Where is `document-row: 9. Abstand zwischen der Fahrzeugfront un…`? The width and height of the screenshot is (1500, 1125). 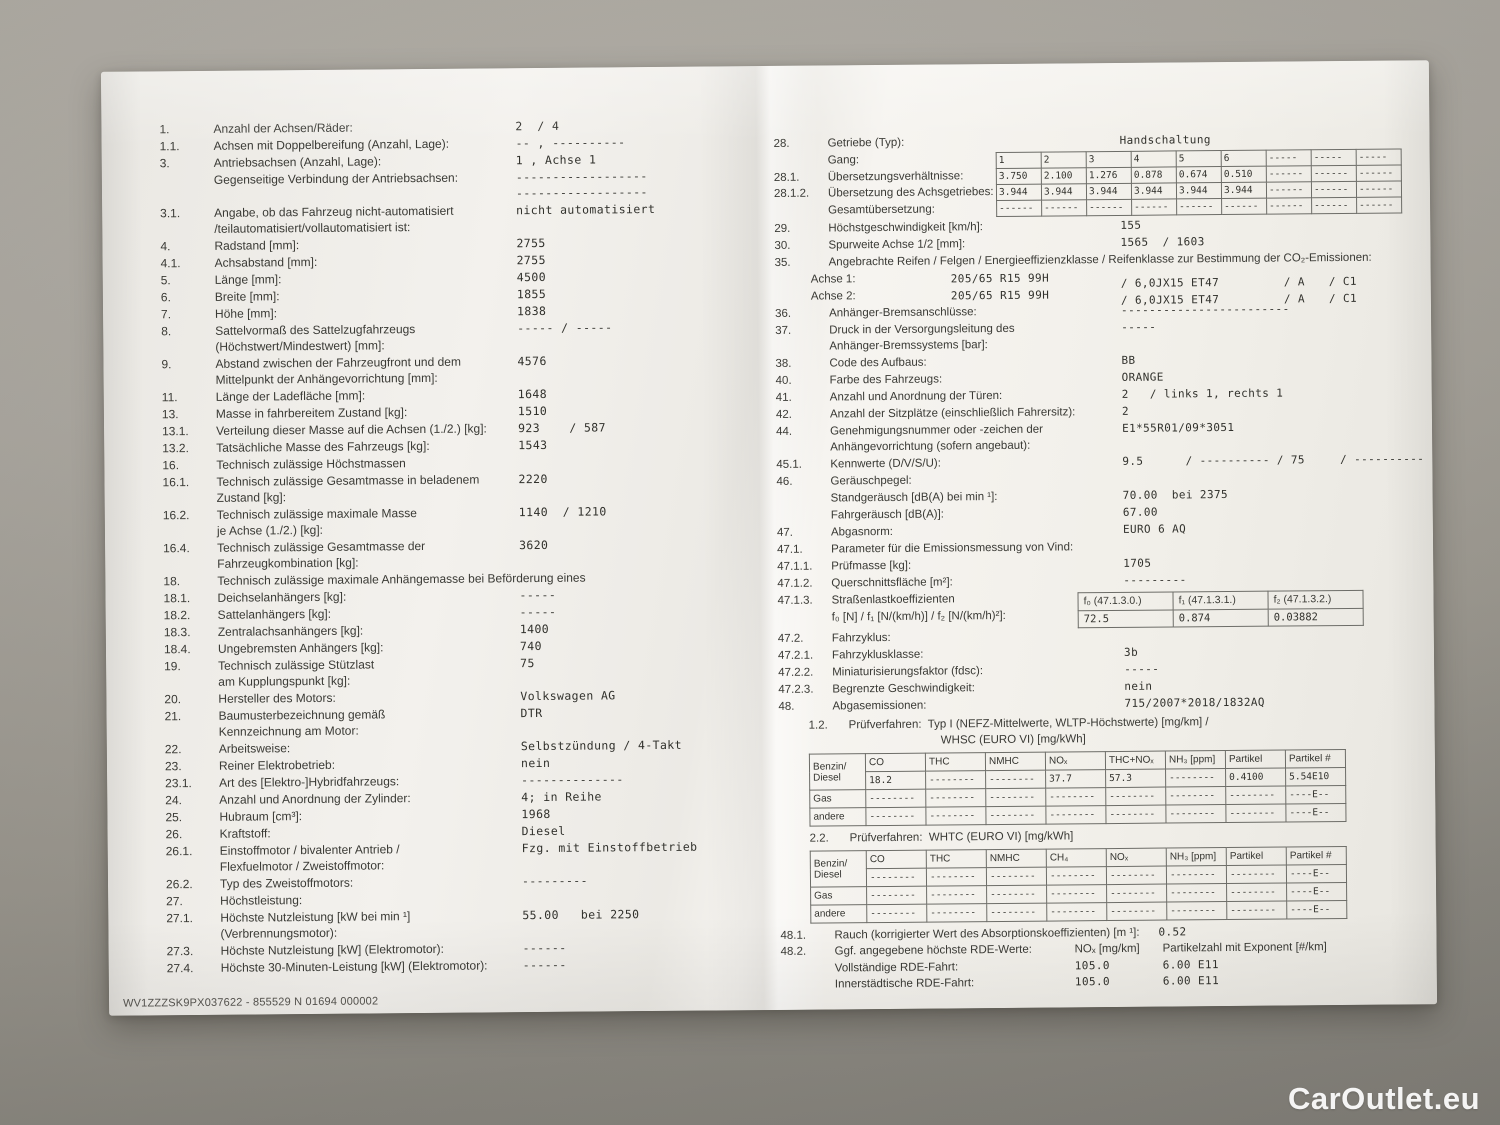
document-row: 9. Abstand zwischen der Fahrzeugfront un… is located at coordinates (464, 369).